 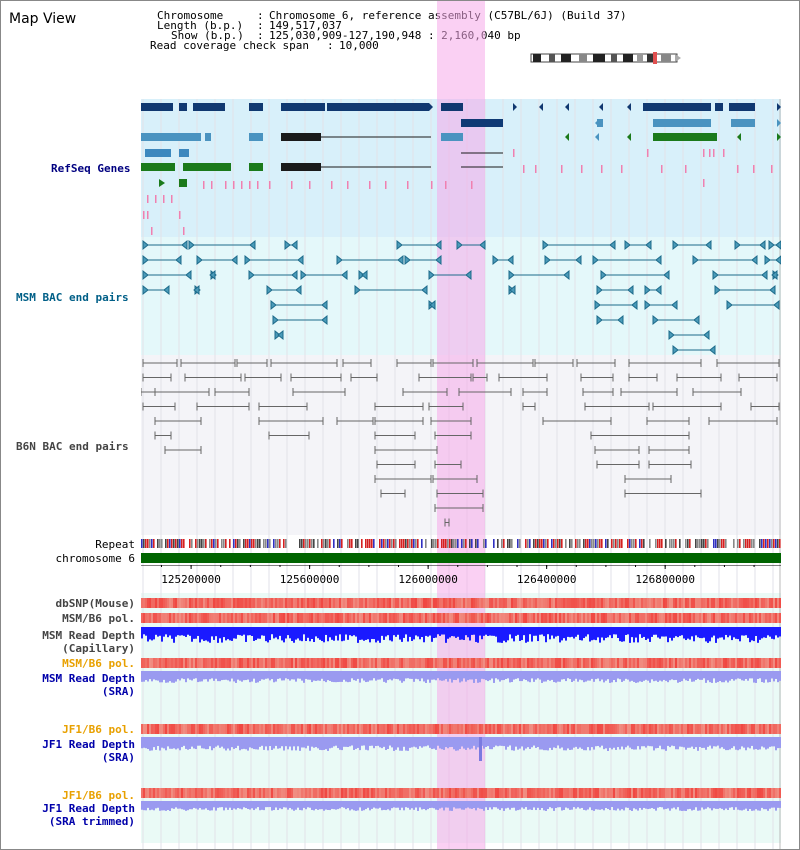 I want to click on repeat-track, so click(x=461, y=544).